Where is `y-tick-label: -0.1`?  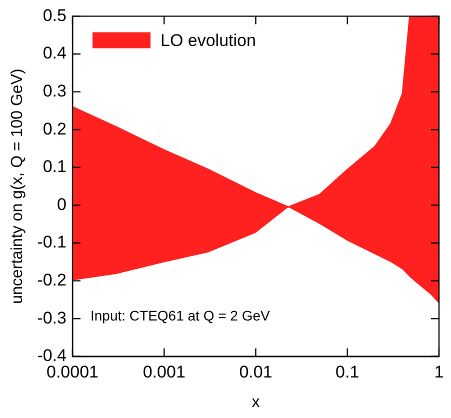 y-tick-label: -0.1 is located at coordinates (51, 242).